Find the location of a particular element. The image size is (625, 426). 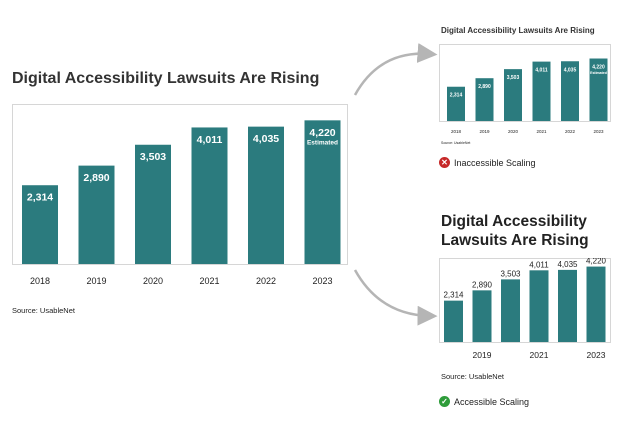

inaccessible-status-label: Inaccessible Scaling is located at coordinates (495, 162).